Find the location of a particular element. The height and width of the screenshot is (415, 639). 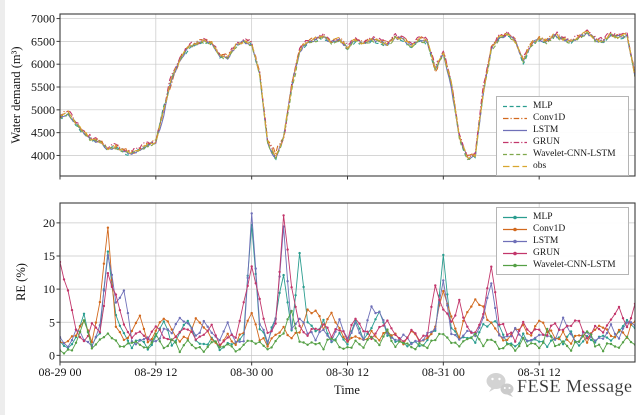

watermark: FESE Message is located at coordinates (559, 385).